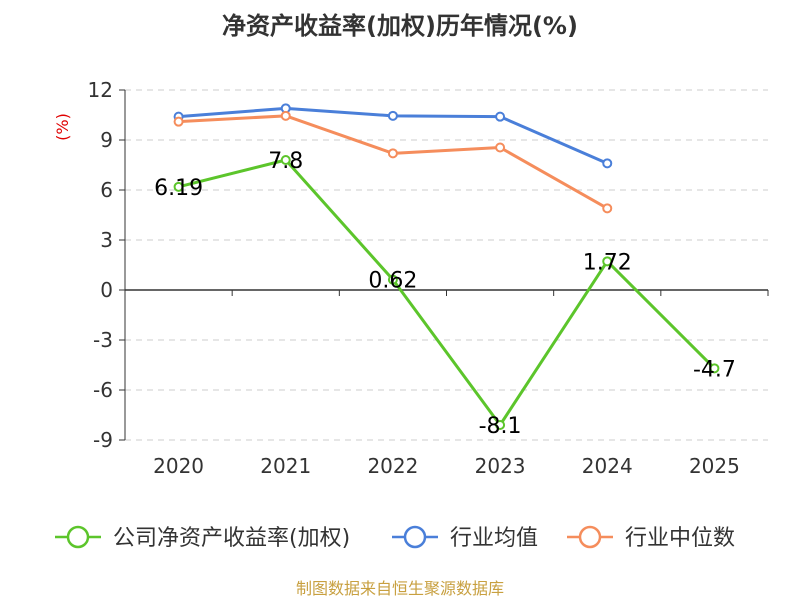 The image size is (800, 600). Describe the element at coordinates (494, 538) in the screenshot. I see `legend-label-1: 行业均值` at that location.